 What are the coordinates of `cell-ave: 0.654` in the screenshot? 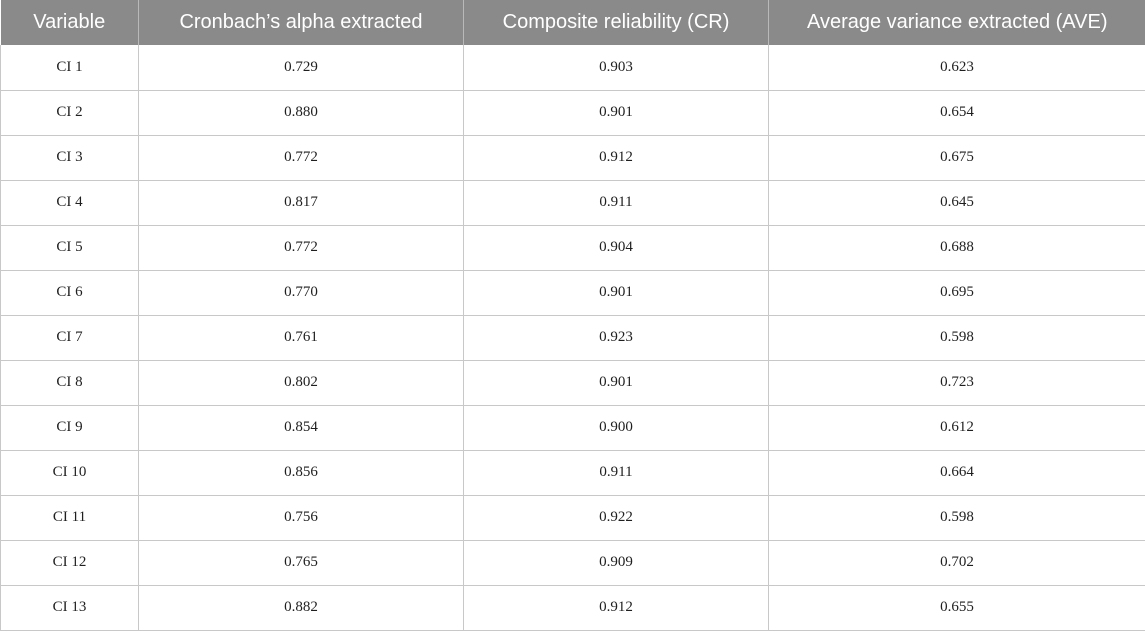 It's located at (956, 113).